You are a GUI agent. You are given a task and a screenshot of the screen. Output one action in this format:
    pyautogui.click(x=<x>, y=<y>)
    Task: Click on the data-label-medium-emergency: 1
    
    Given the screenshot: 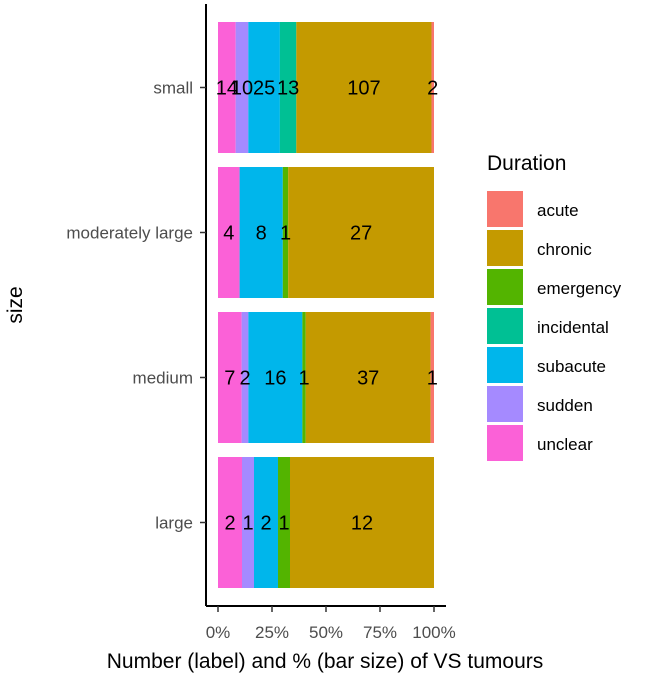 What is the action you would take?
    pyautogui.click(x=304, y=379)
    